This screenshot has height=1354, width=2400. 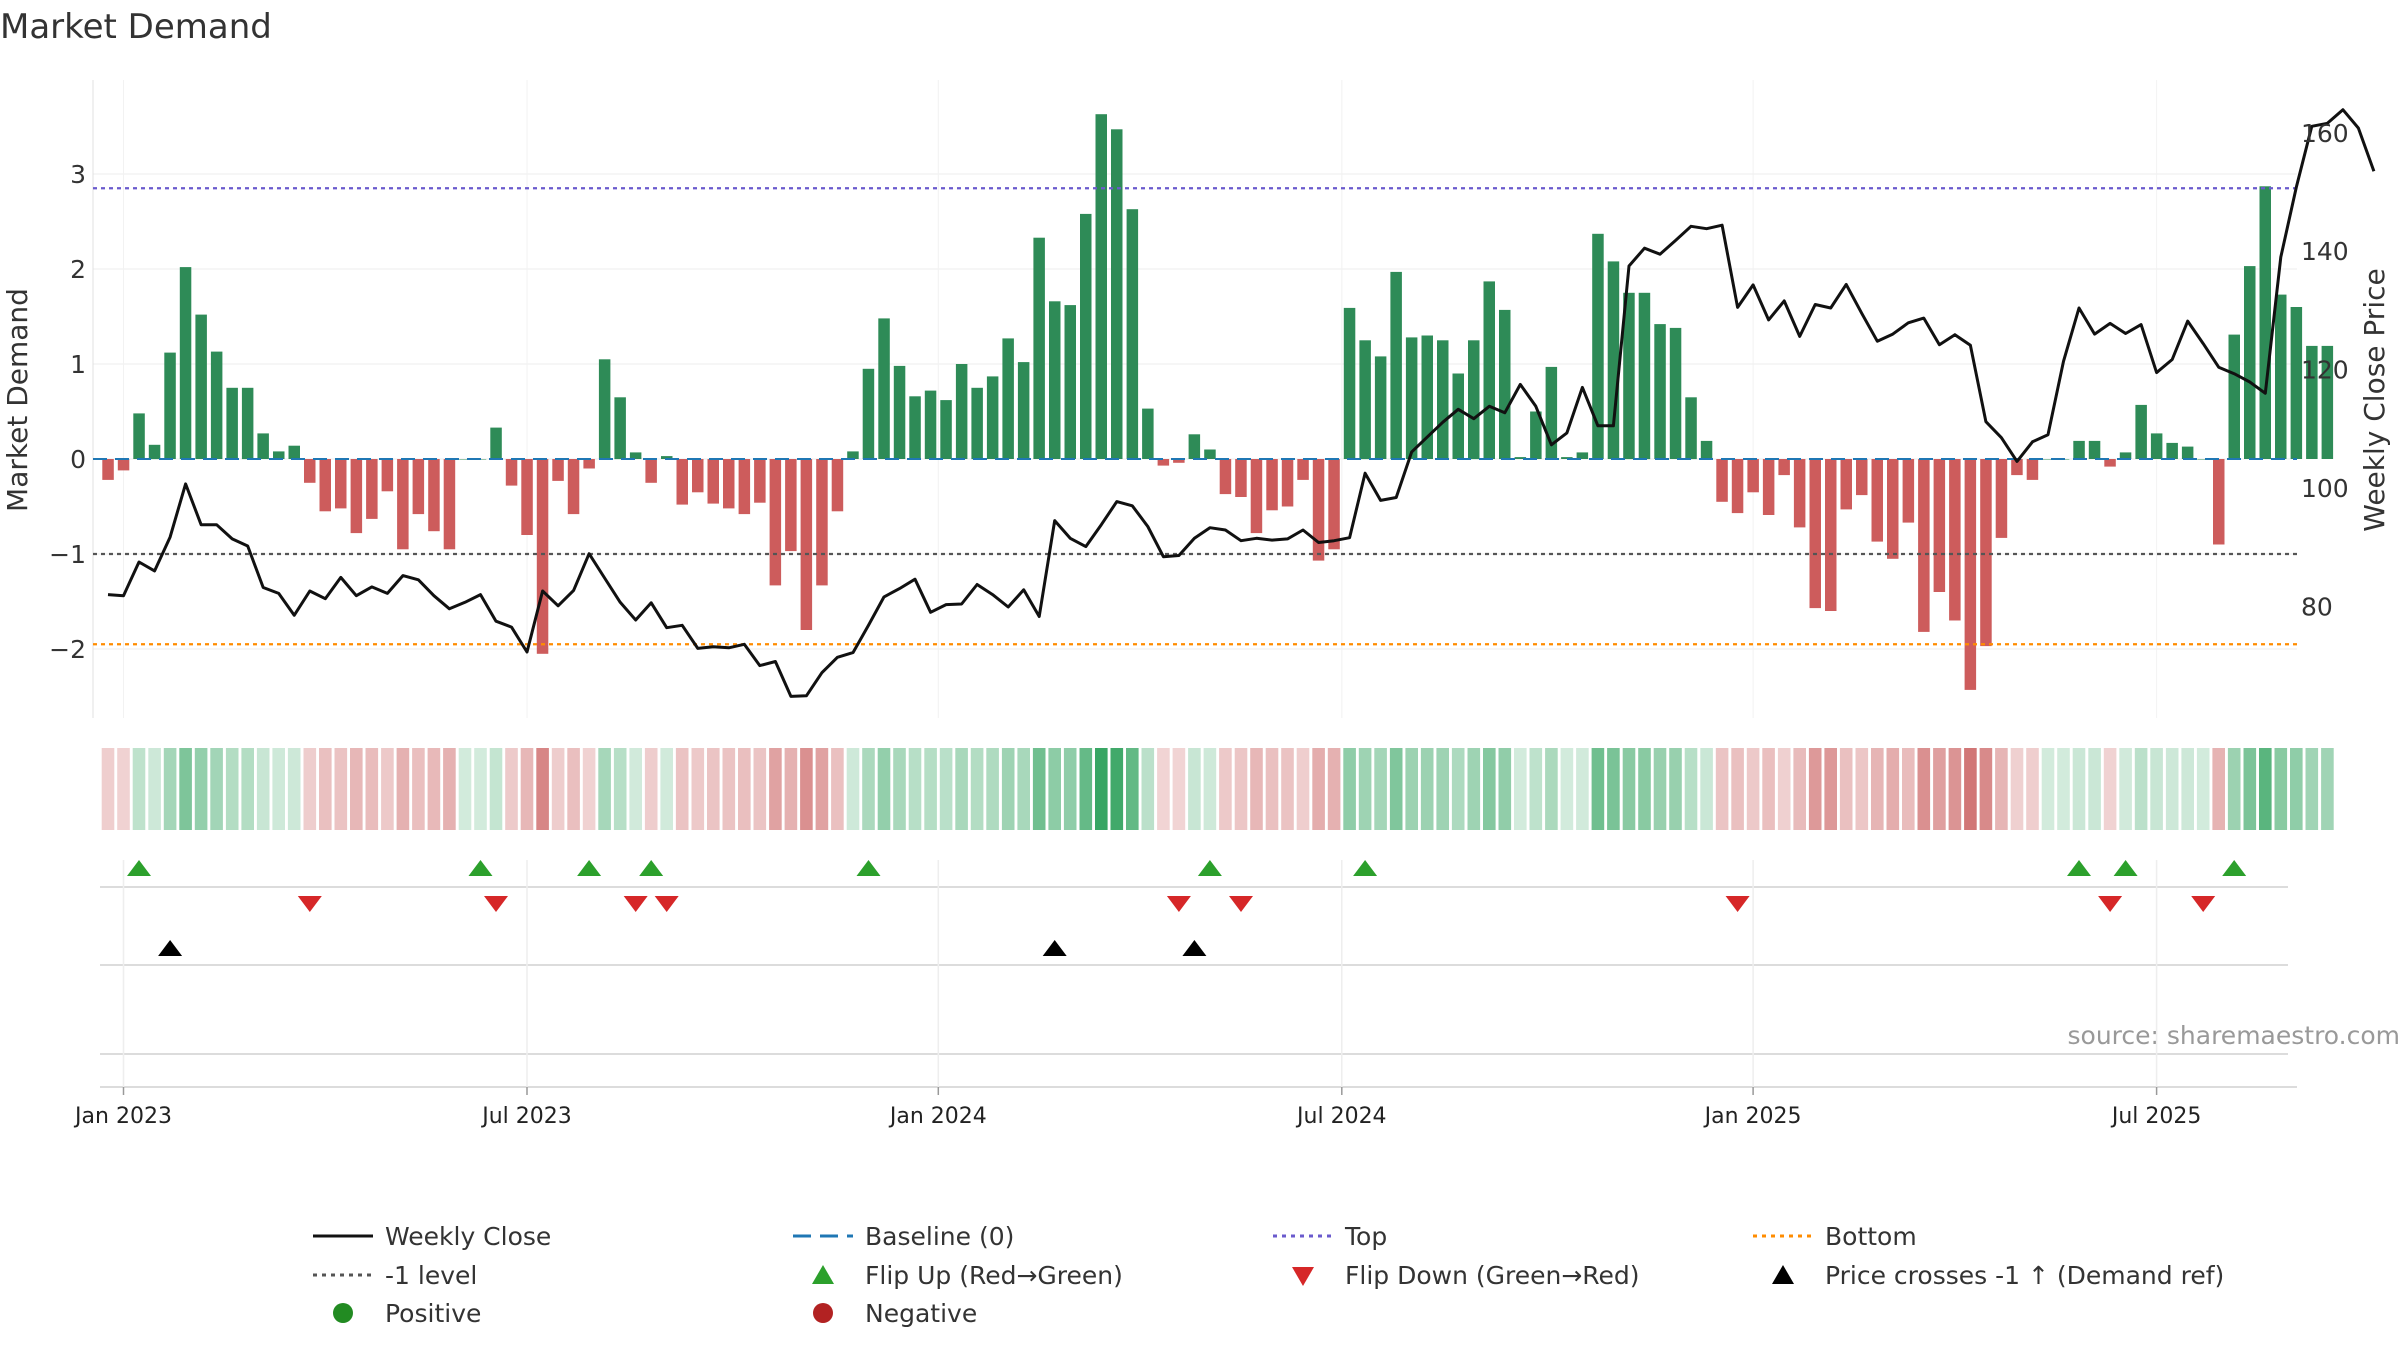 I want to click on x-tick-label: Jul 2024, so click(x=1341, y=1116).